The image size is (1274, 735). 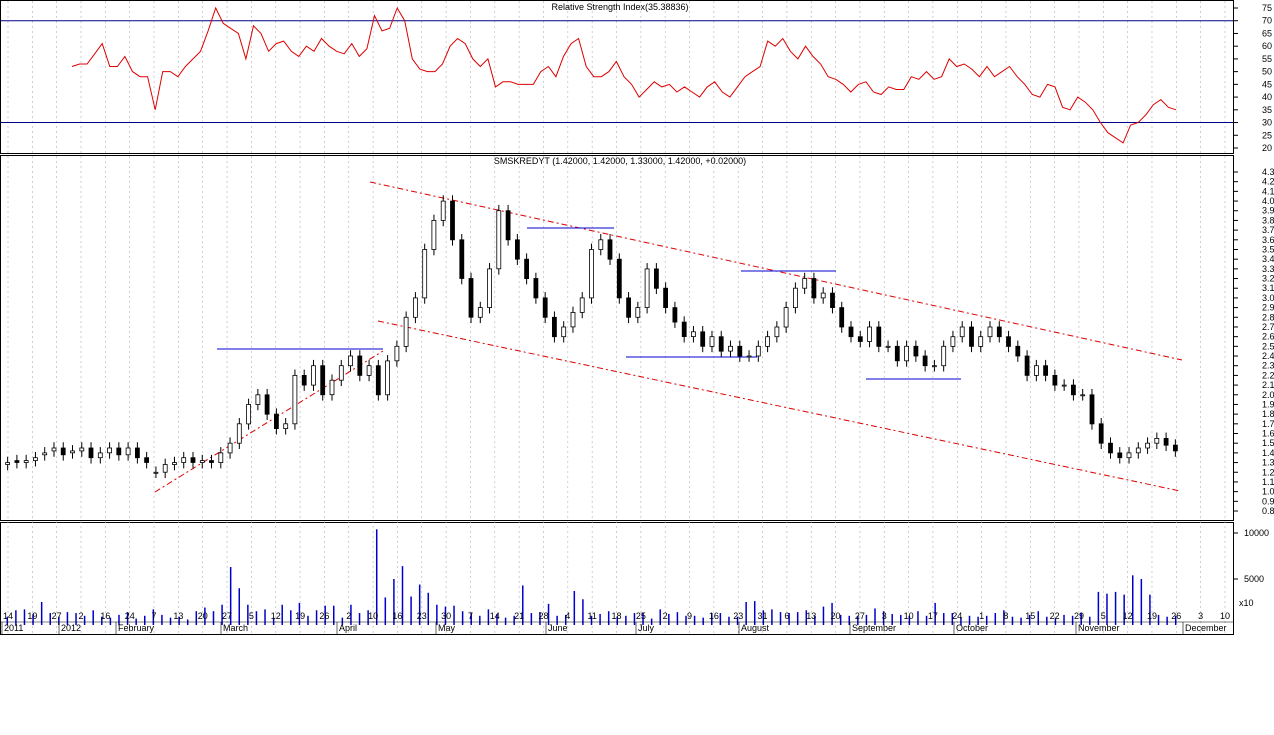 I want to click on x-day-label: 24, so click(x=130, y=616).